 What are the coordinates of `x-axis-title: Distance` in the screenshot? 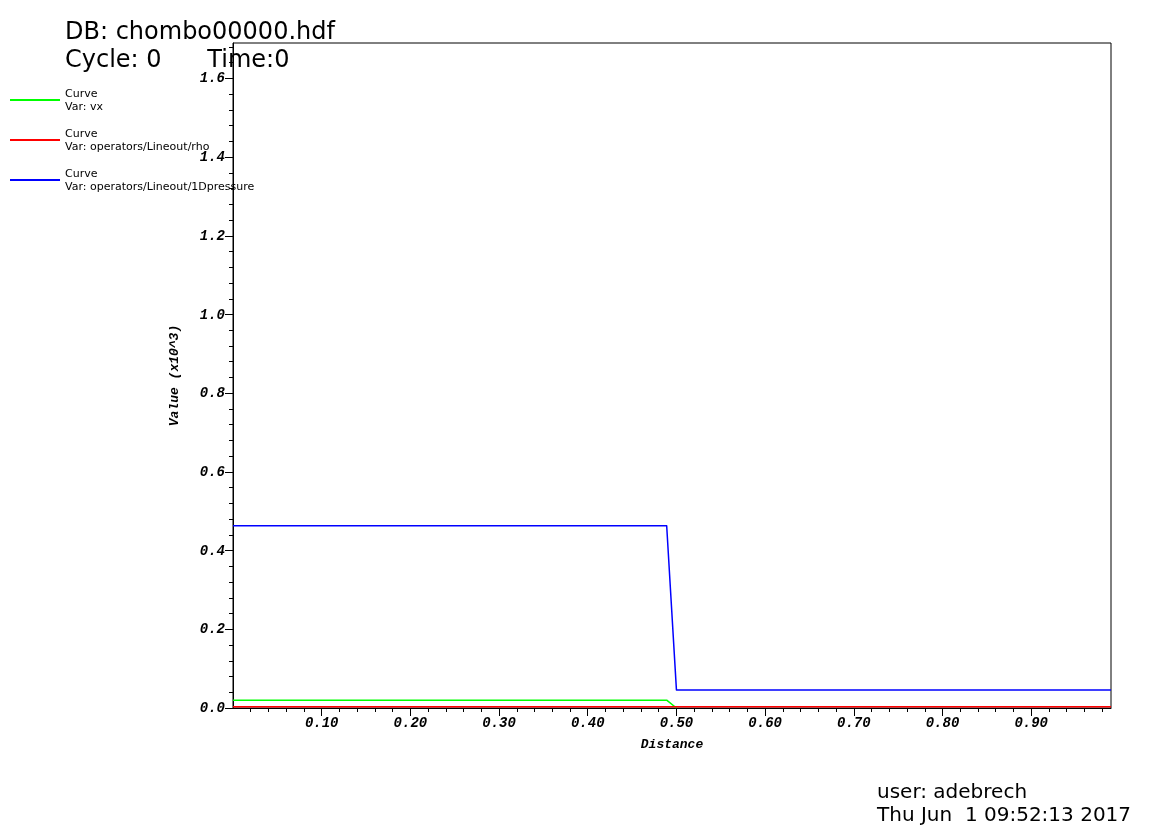 It's located at (672, 744).